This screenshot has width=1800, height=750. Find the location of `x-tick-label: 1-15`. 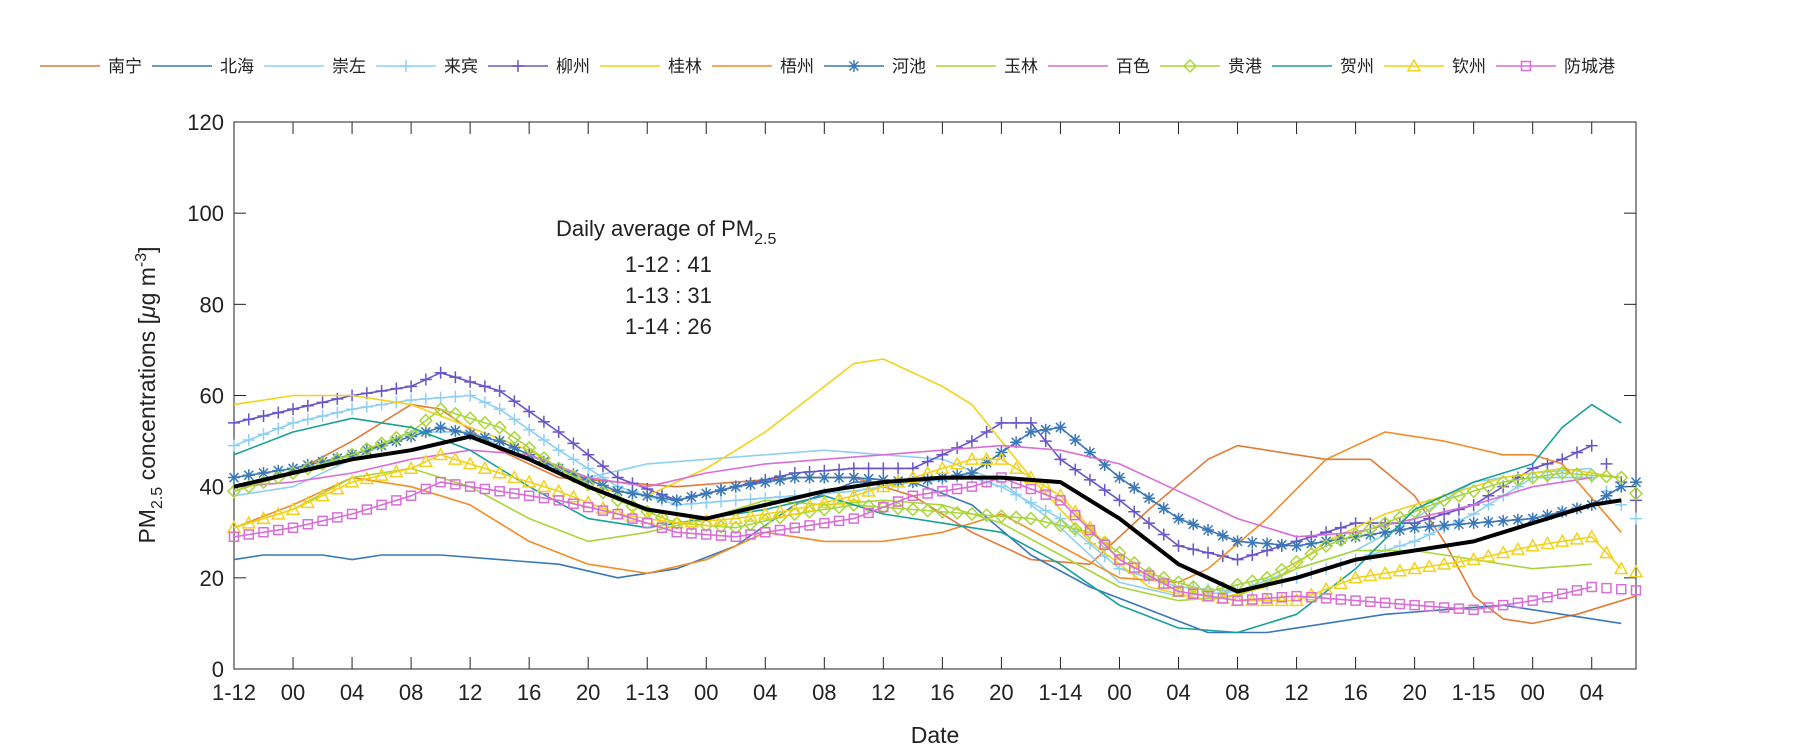

x-tick-label: 1-15 is located at coordinates (1474, 692).